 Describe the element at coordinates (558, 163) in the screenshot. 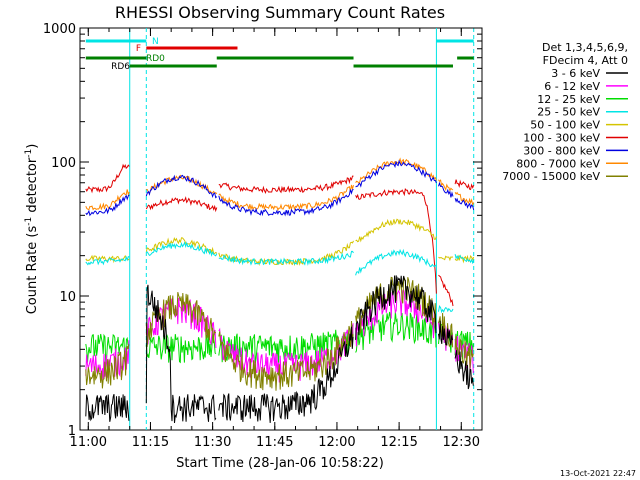

I see `legend-entry-label: 800 - 7000 keV` at that location.